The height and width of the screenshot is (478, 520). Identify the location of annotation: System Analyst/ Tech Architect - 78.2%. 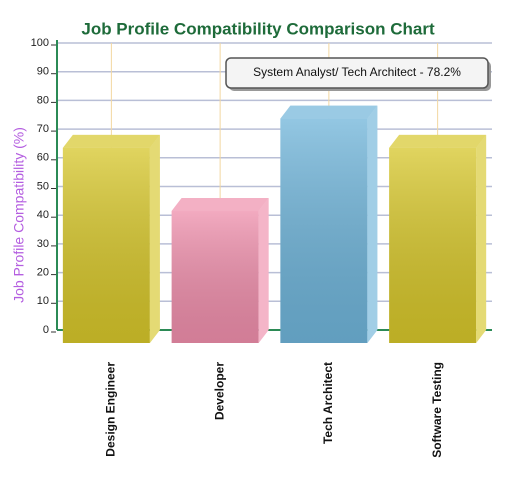
(357, 72).